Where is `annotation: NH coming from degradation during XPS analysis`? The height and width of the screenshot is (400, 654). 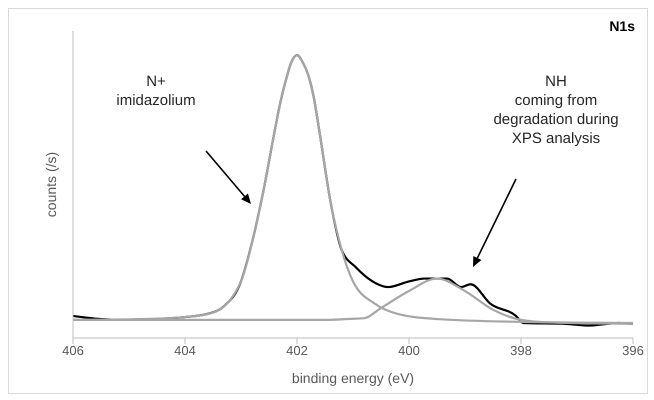 annotation: NH coming from degradation during XPS analysis is located at coordinates (556, 110).